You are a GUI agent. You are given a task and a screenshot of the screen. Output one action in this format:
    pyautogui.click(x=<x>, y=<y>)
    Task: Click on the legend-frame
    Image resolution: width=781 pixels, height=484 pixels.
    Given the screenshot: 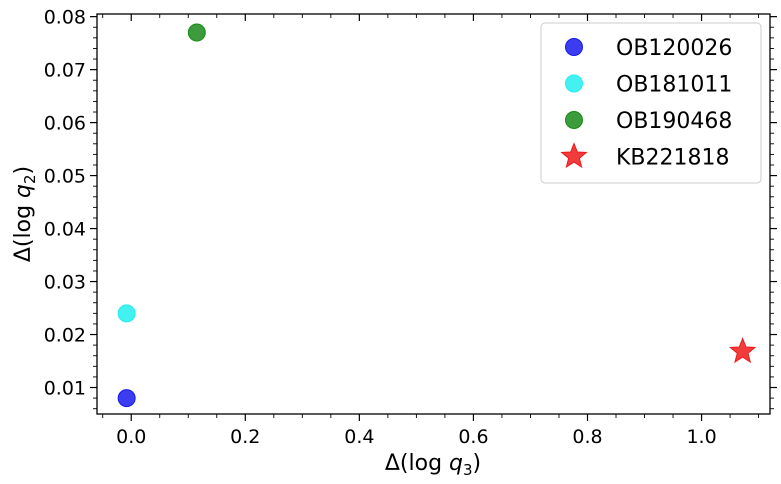 What is the action you would take?
    pyautogui.click(x=651, y=103)
    